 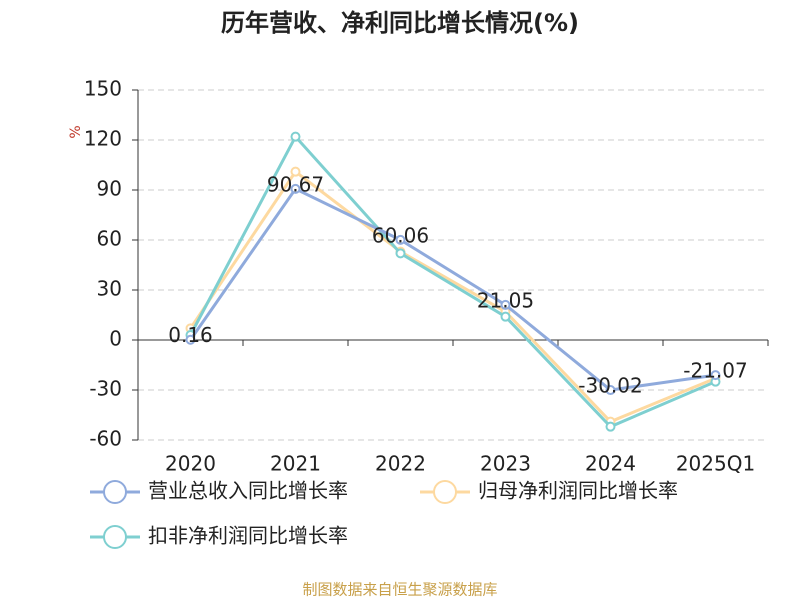 I want to click on data-label: 60.06, so click(x=400, y=235).